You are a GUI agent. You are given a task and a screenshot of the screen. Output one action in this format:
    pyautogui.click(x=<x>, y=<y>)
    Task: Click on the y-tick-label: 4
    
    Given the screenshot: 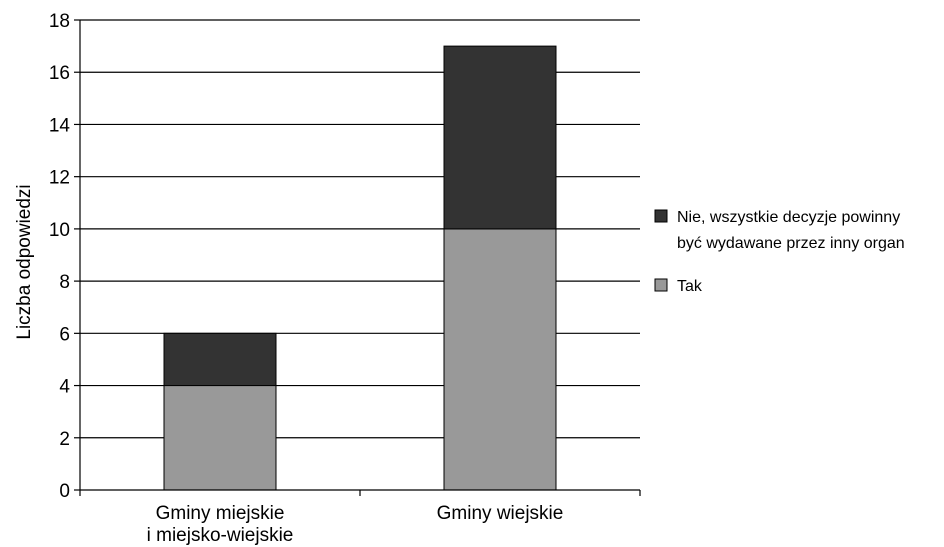 What is the action you would take?
    pyautogui.click(x=64, y=387)
    